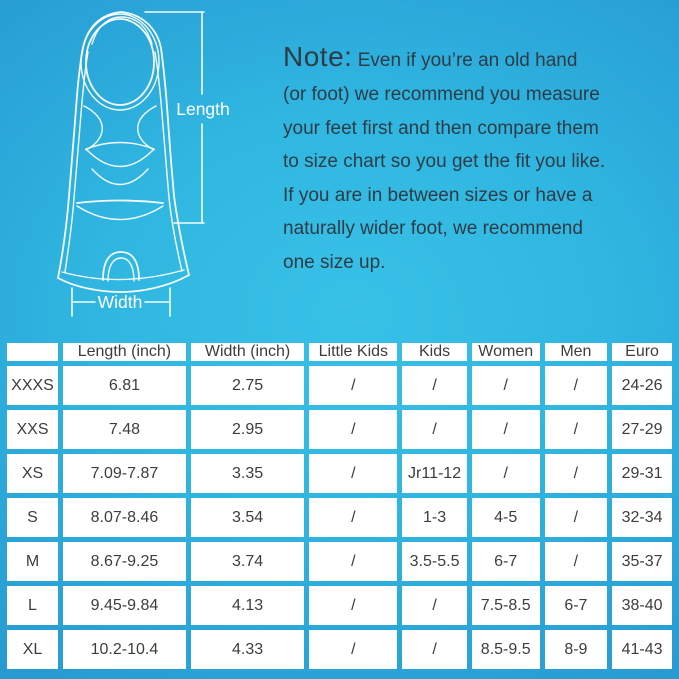 Image resolution: width=679 pixels, height=679 pixels. Describe the element at coordinates (642, 429) in the screenshot. I see `table-cell: 27-29` at that location.